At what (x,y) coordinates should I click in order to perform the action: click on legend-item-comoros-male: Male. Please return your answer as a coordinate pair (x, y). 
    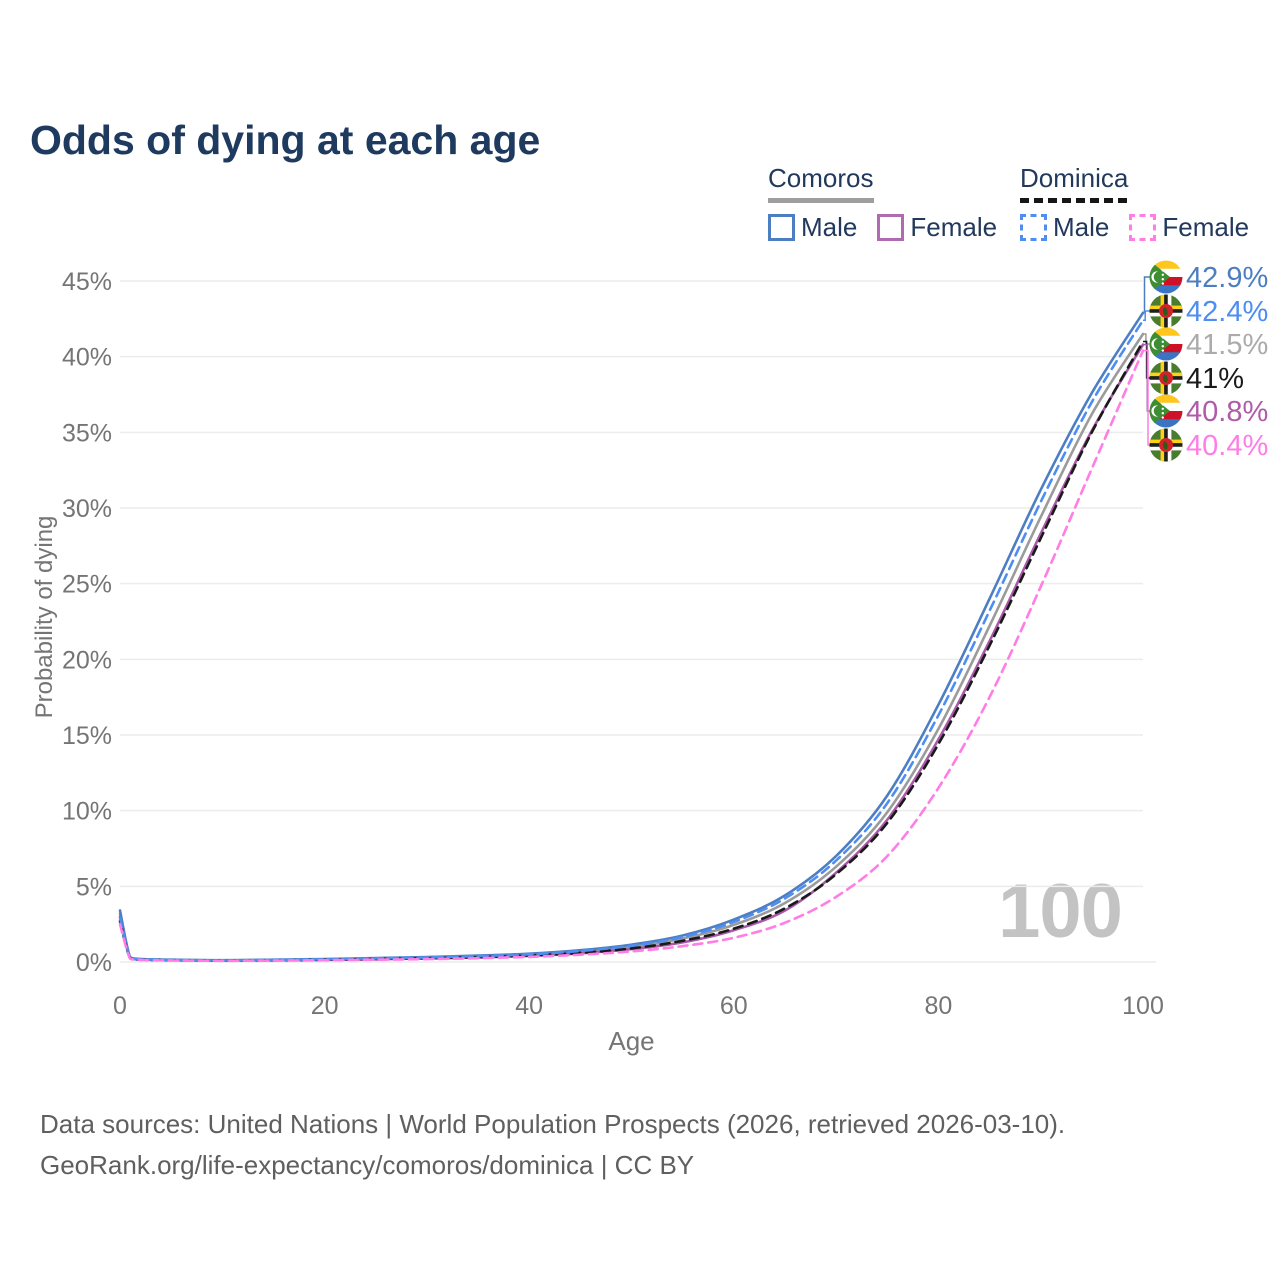
    Looking at the image, I should click on (812, 227).